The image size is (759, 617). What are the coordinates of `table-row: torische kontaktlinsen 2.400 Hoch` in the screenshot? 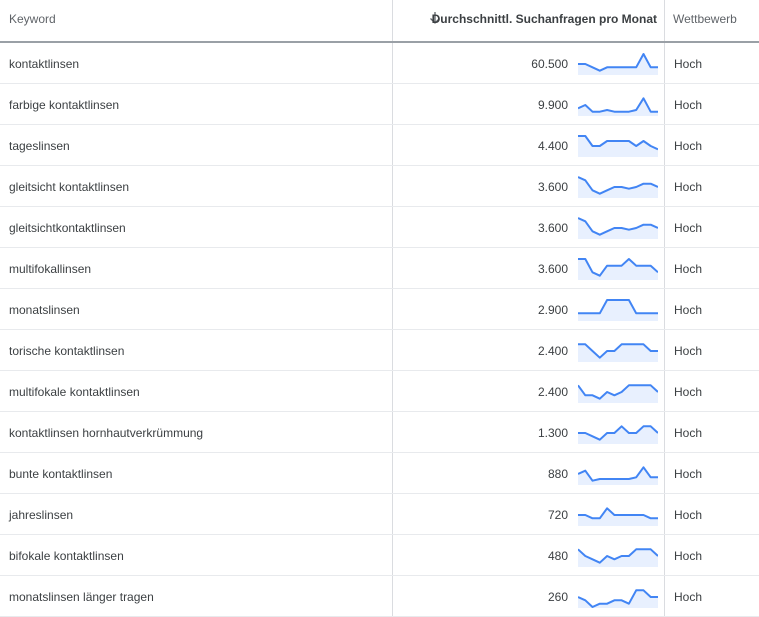 It's located at (379, 350).